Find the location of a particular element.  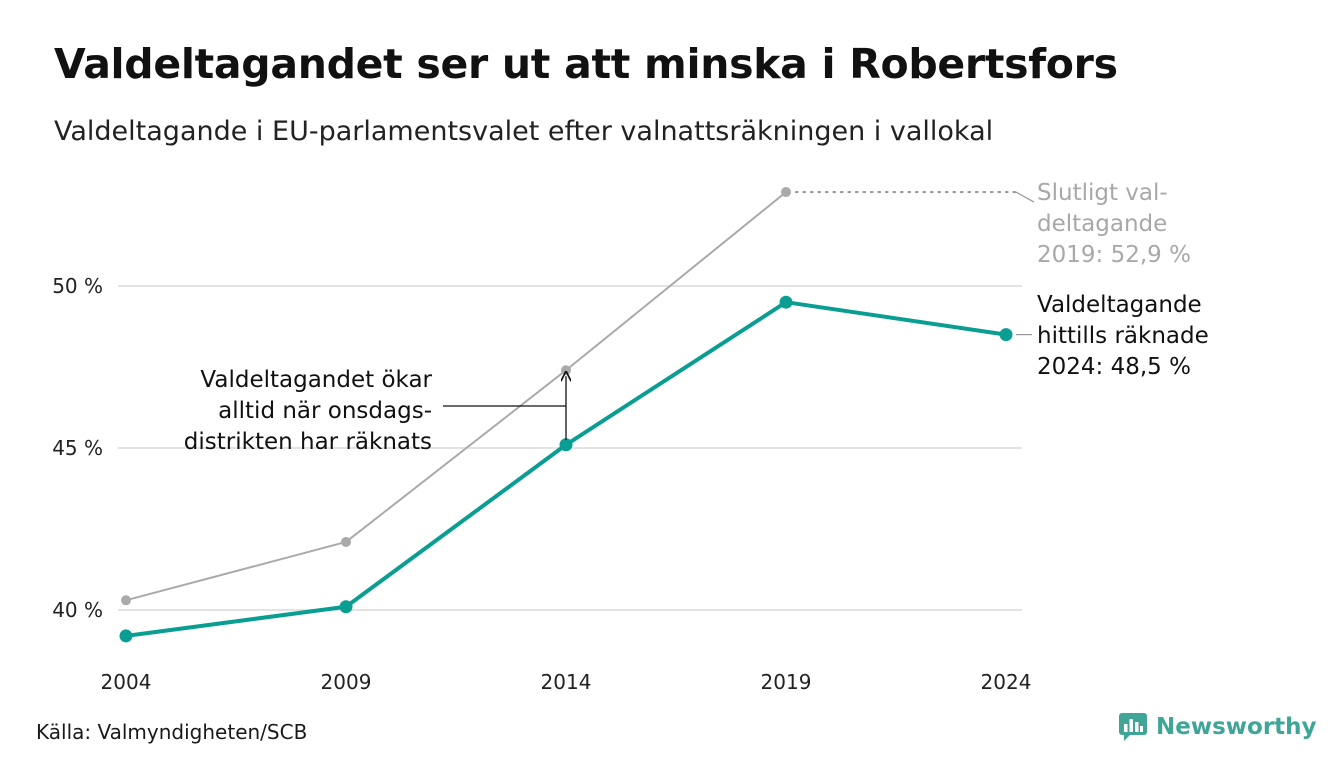

x-axis-ticks: 2004 2009 2014 2019 2024 is located at coordinates (566, 682).